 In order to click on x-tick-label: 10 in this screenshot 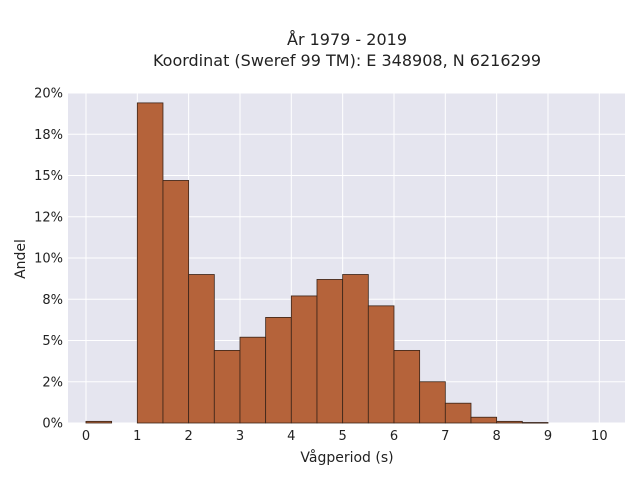, I will do `click(599, 436)`.